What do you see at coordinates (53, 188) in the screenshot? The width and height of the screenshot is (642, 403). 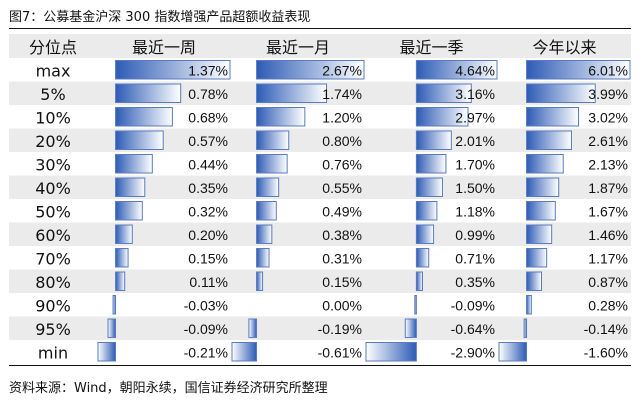 I see `row-label: 40%` at bounding box center [53, 188].